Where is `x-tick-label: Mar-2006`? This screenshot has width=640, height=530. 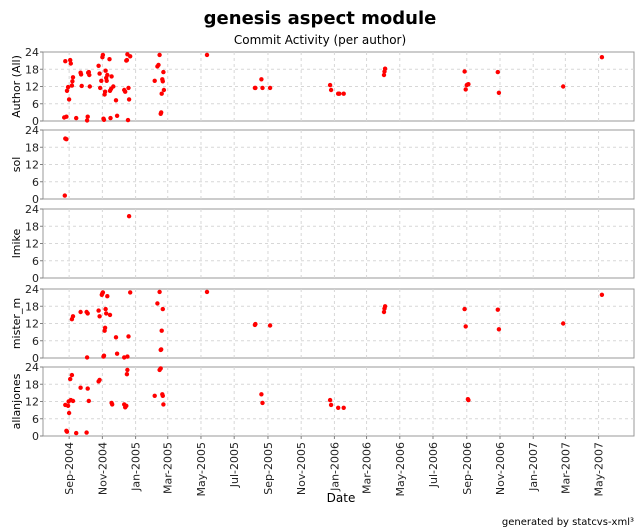
x-tick-label: Mar-2006 is located at coordinates (367, 468).